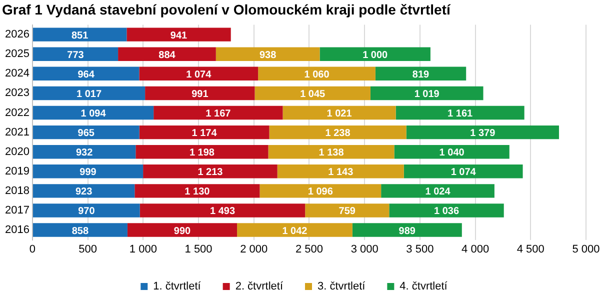  I want to click on data-label: 999, so click(88, 172).